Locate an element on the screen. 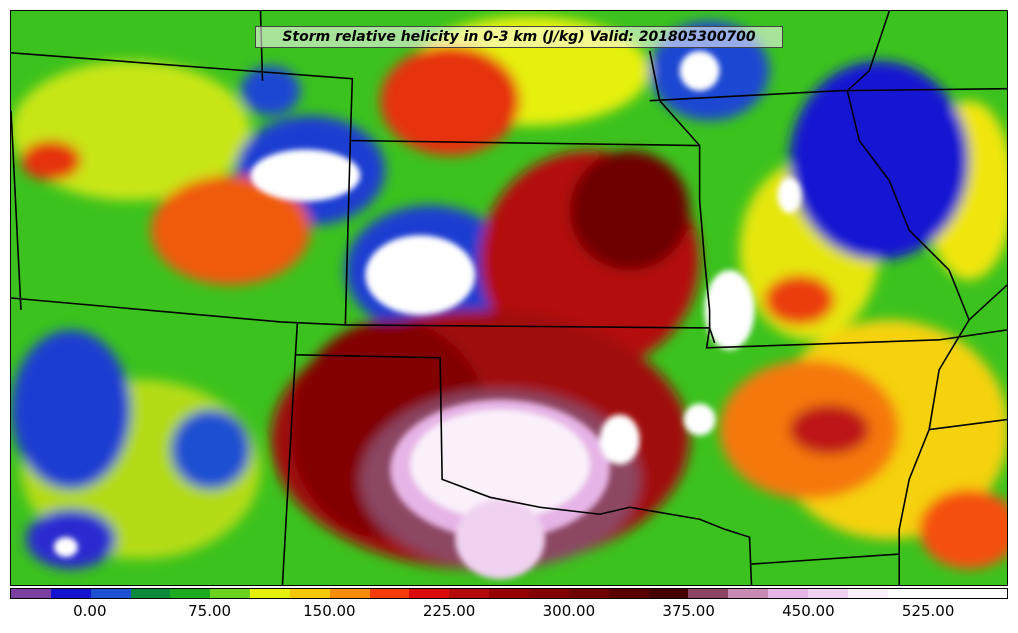  colorbar-tick-label: 525.00 is located at coordinates (928, 611).